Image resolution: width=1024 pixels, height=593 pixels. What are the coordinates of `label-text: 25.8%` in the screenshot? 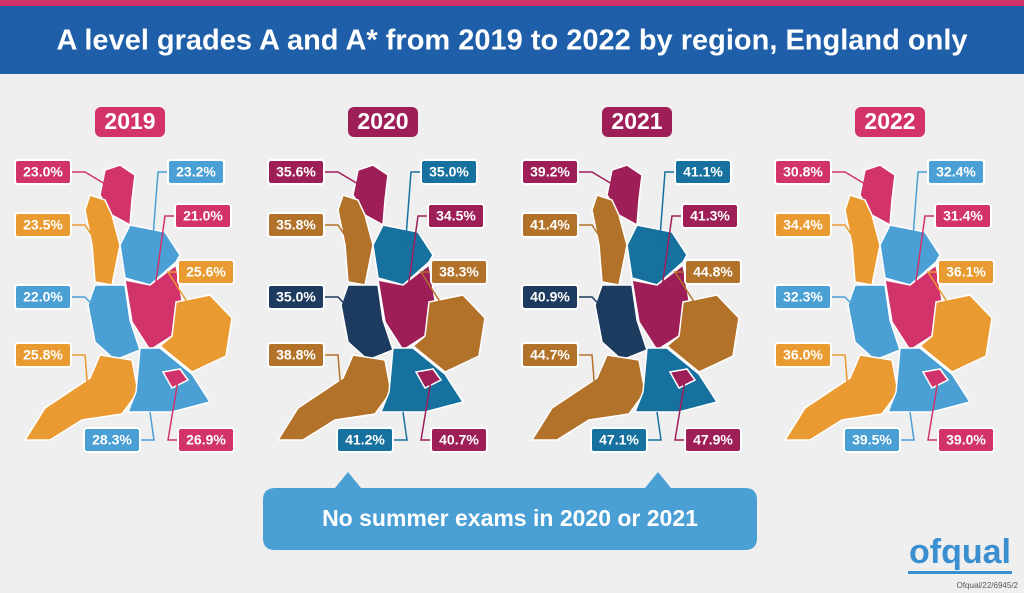 It's located at (43, 355).